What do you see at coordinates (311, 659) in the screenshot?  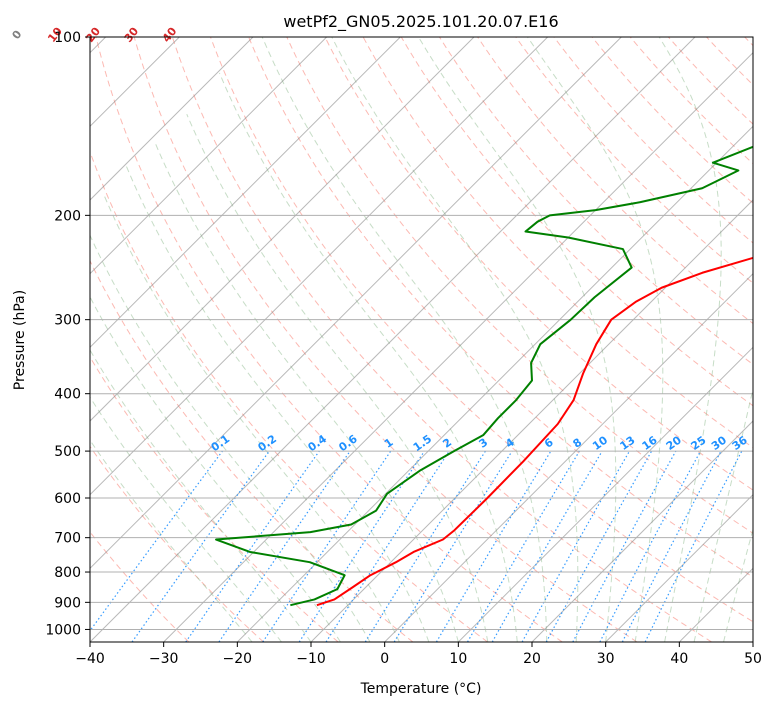 I see `x-tick-label: −10` at bounding box center [311, 659].